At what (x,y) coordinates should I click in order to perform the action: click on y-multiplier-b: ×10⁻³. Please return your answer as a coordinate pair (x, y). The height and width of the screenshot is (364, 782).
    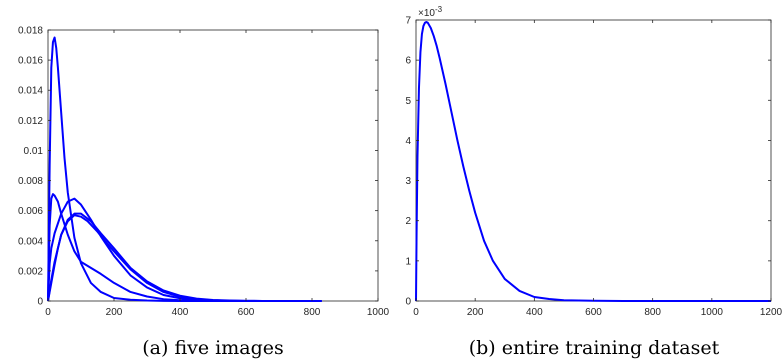
    Looking at the image, I should click on (430, 12).